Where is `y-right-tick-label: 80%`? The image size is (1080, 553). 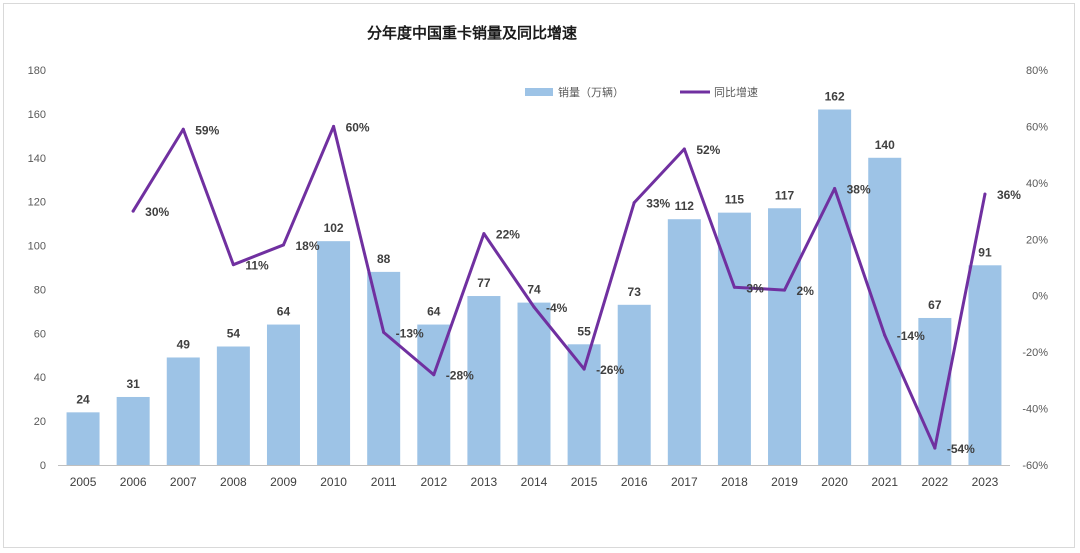 y-right-tick-label: 80% is located at coordinates (1037, 71).